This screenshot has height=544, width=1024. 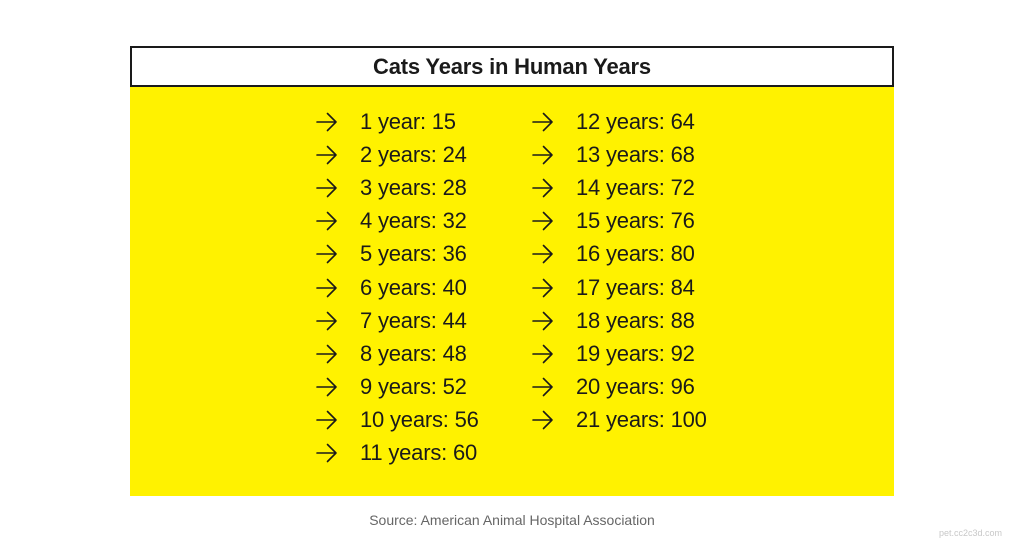 What do you see at coordinates (413, 387) in the screenshot?
I see `list-item-text: 9 years: 52` at bounding box center [413, 387].